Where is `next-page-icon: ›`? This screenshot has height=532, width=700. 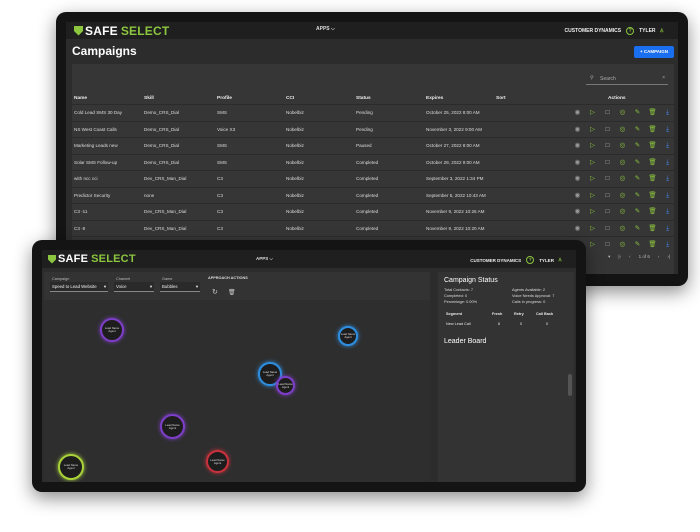
next-page-icon: › is located at coordinates (658, 256).